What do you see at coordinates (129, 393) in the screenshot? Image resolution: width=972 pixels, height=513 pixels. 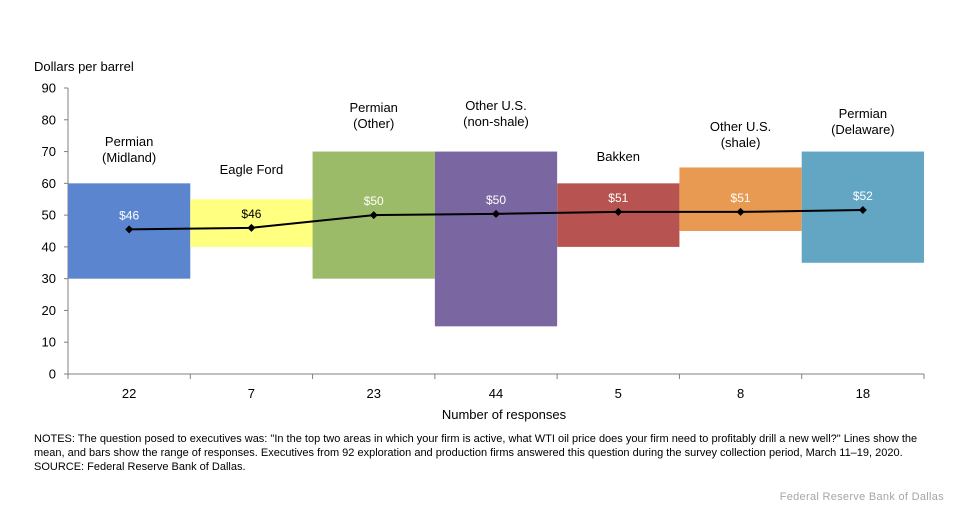 I see `x-tick-label: 22` at bounding box center [129, 393].